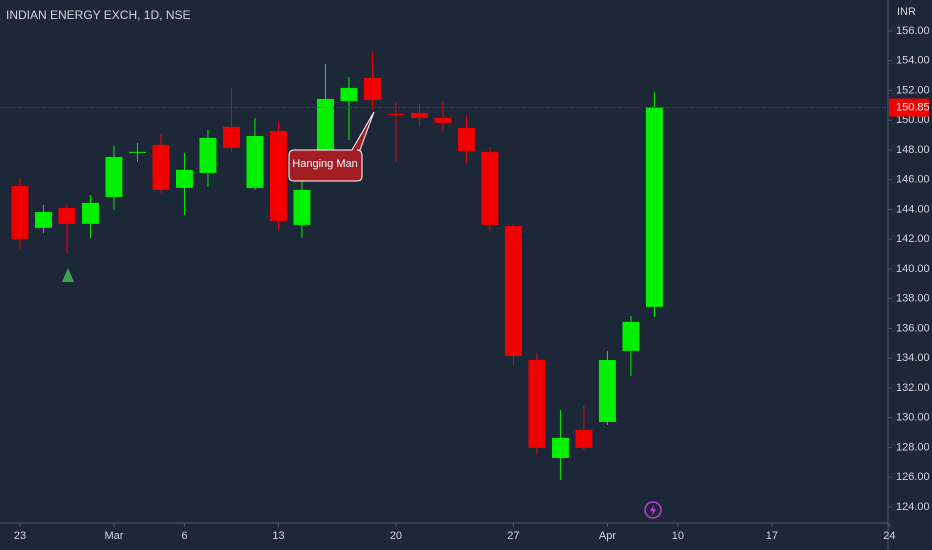 The image size is (932, 550). What do you see at coordinates (913, 418) in the screenshot?
I see `y-tick-label: 130.00` at bounding box center [913, 418].